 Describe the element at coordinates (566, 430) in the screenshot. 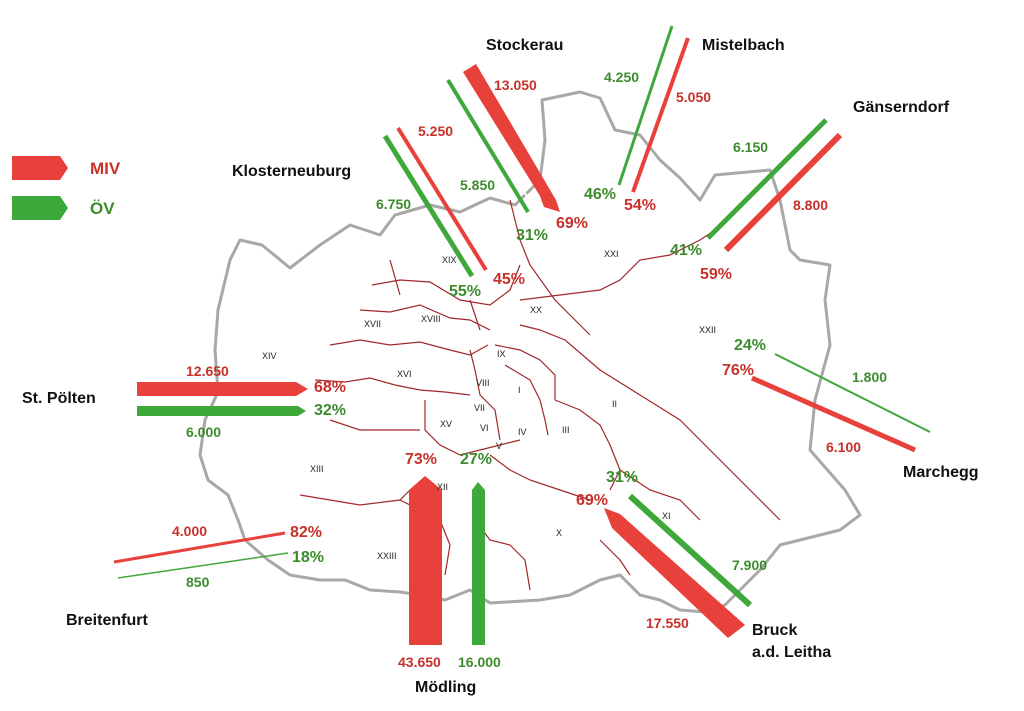

I see `district-label: III` at that location.